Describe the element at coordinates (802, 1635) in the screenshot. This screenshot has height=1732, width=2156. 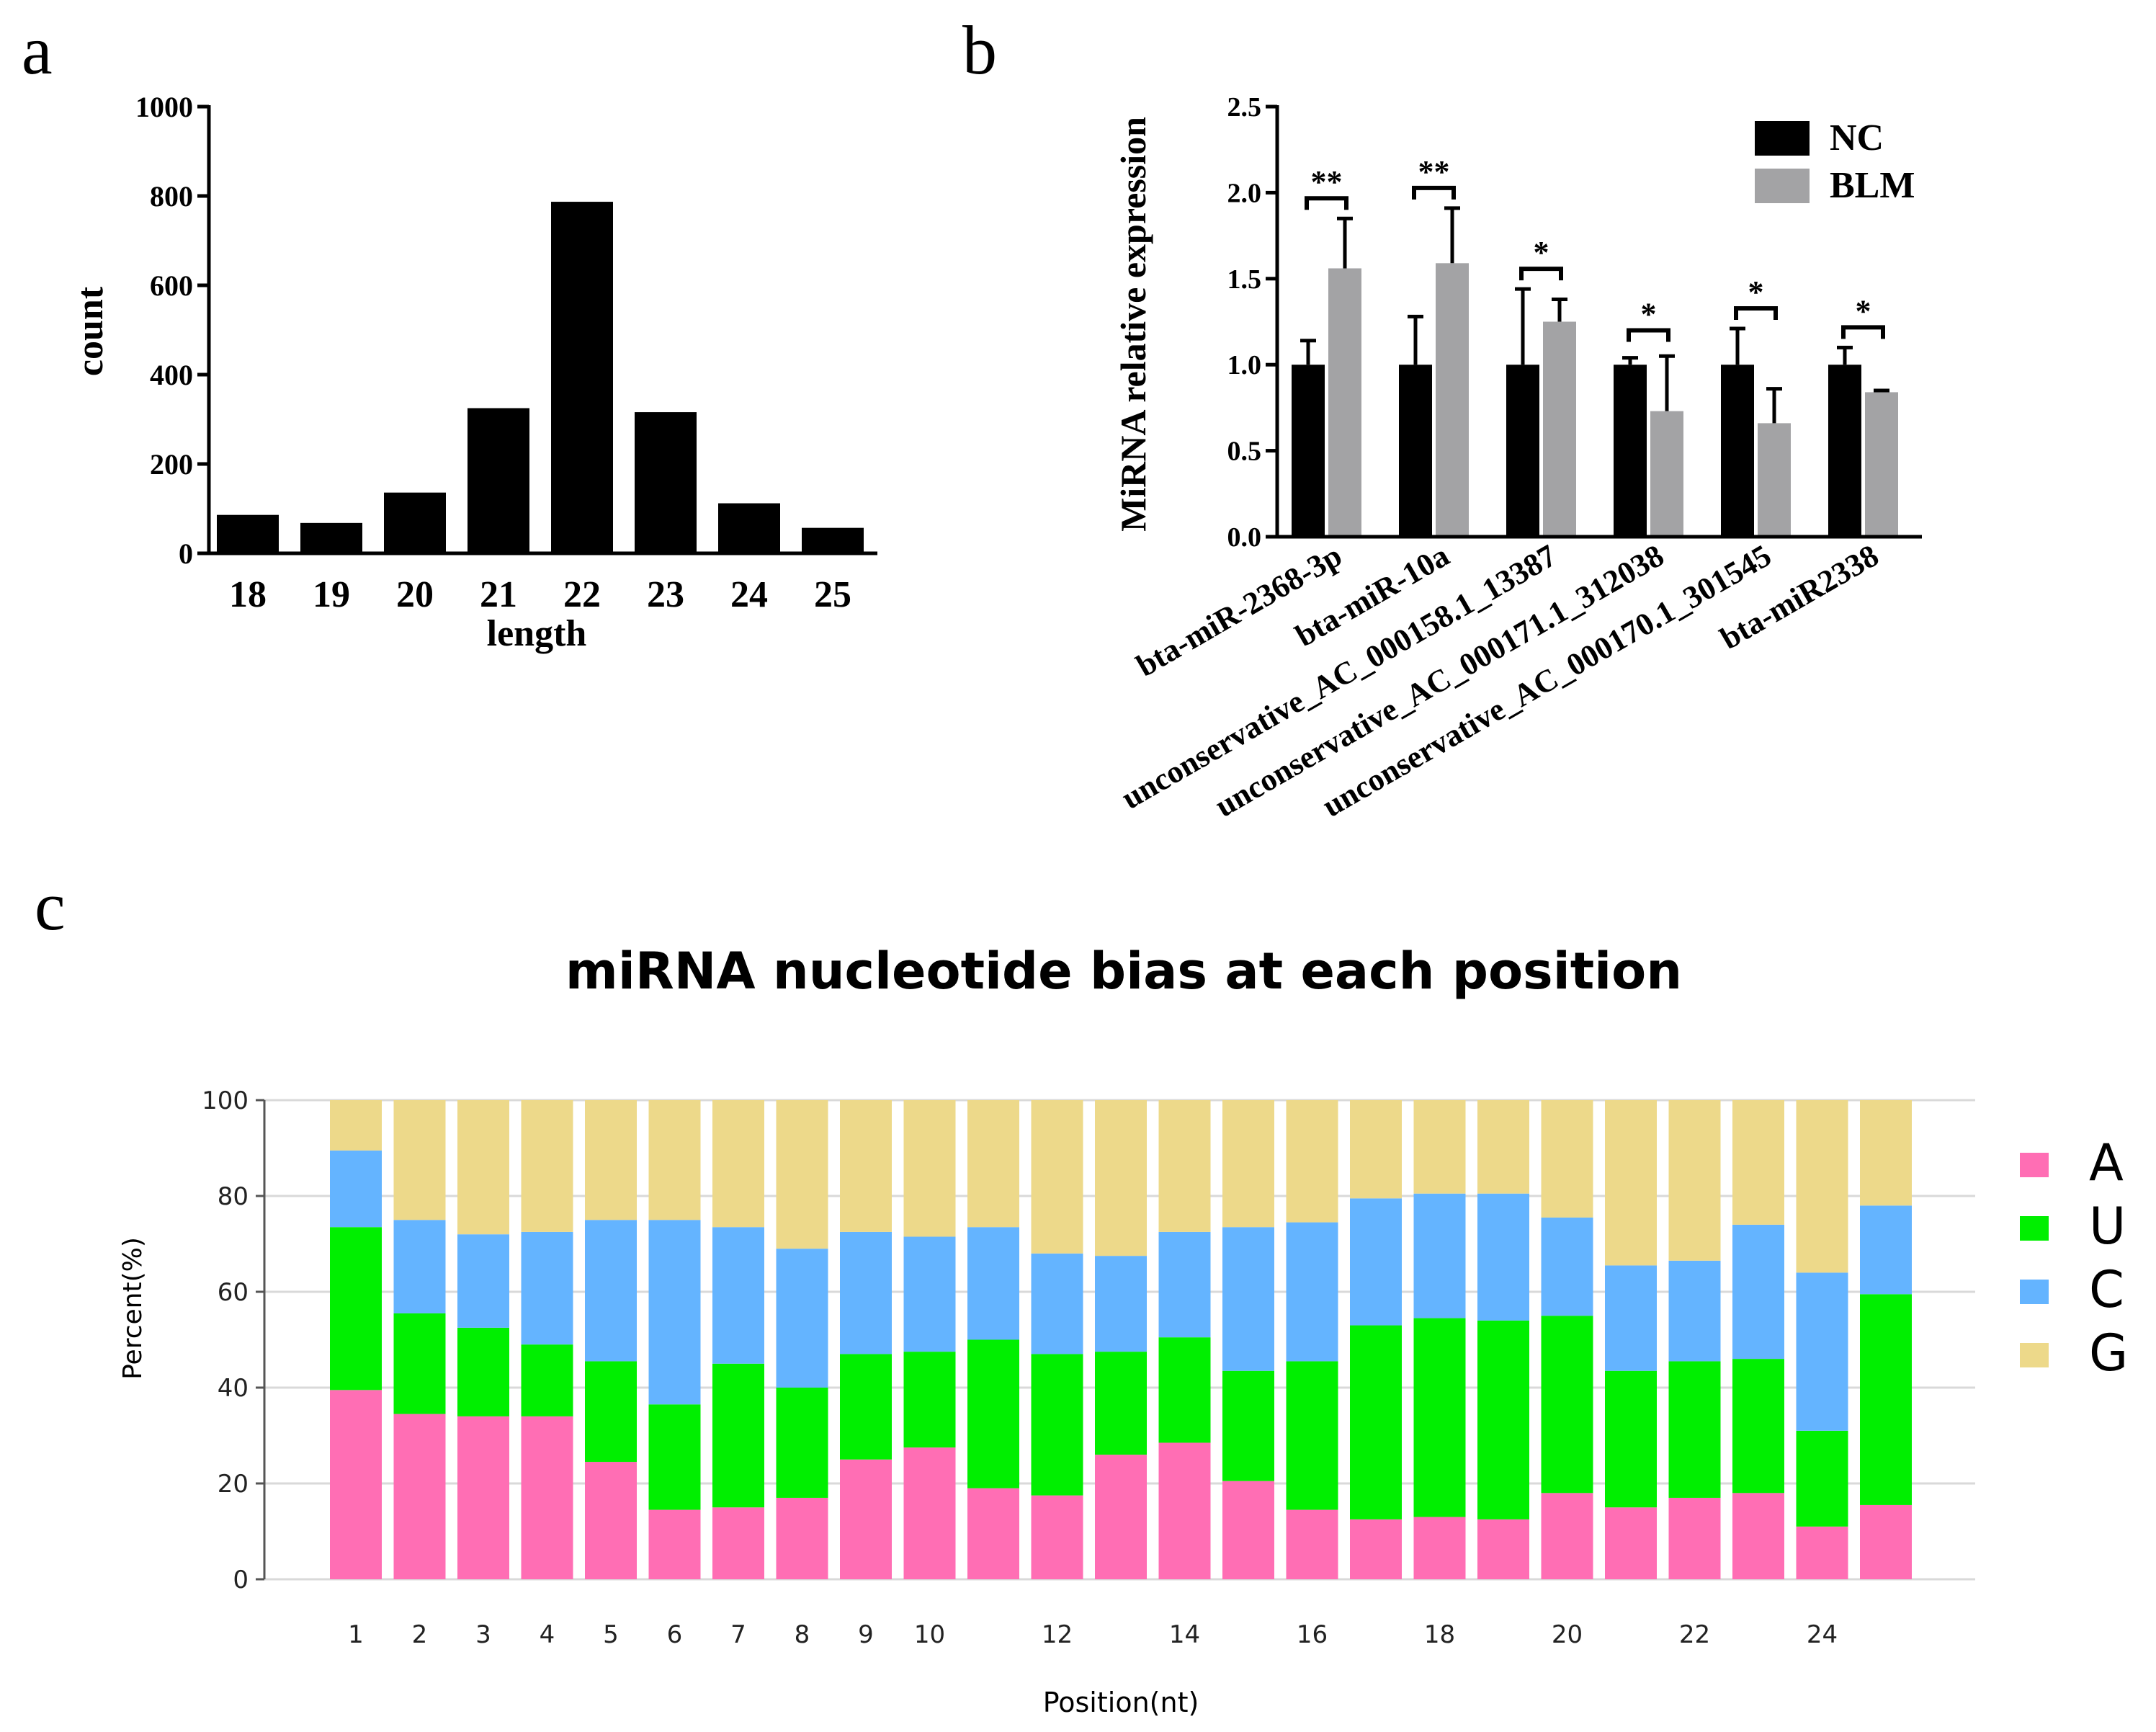
I see `panel-c-x-tick-label: 8` at that location.